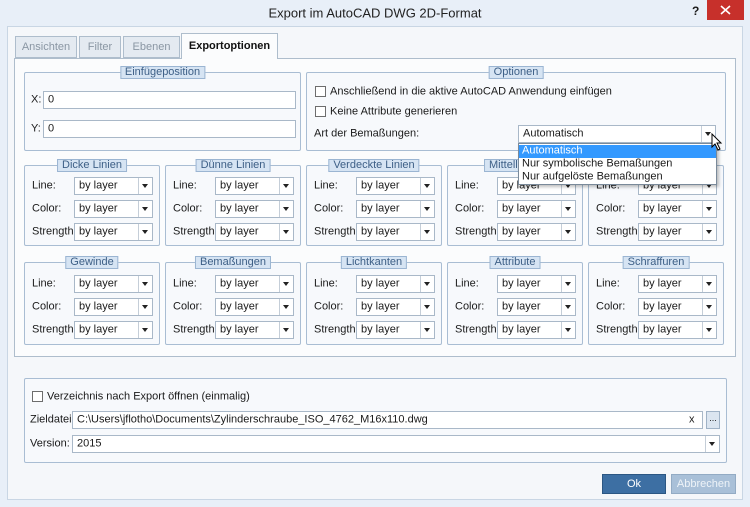 This screenshot has height=507, width=750. What do you see at coordinates (36, 128) in the screenshot?
I see `field-label: Y:` at bounding box center [36, 128].